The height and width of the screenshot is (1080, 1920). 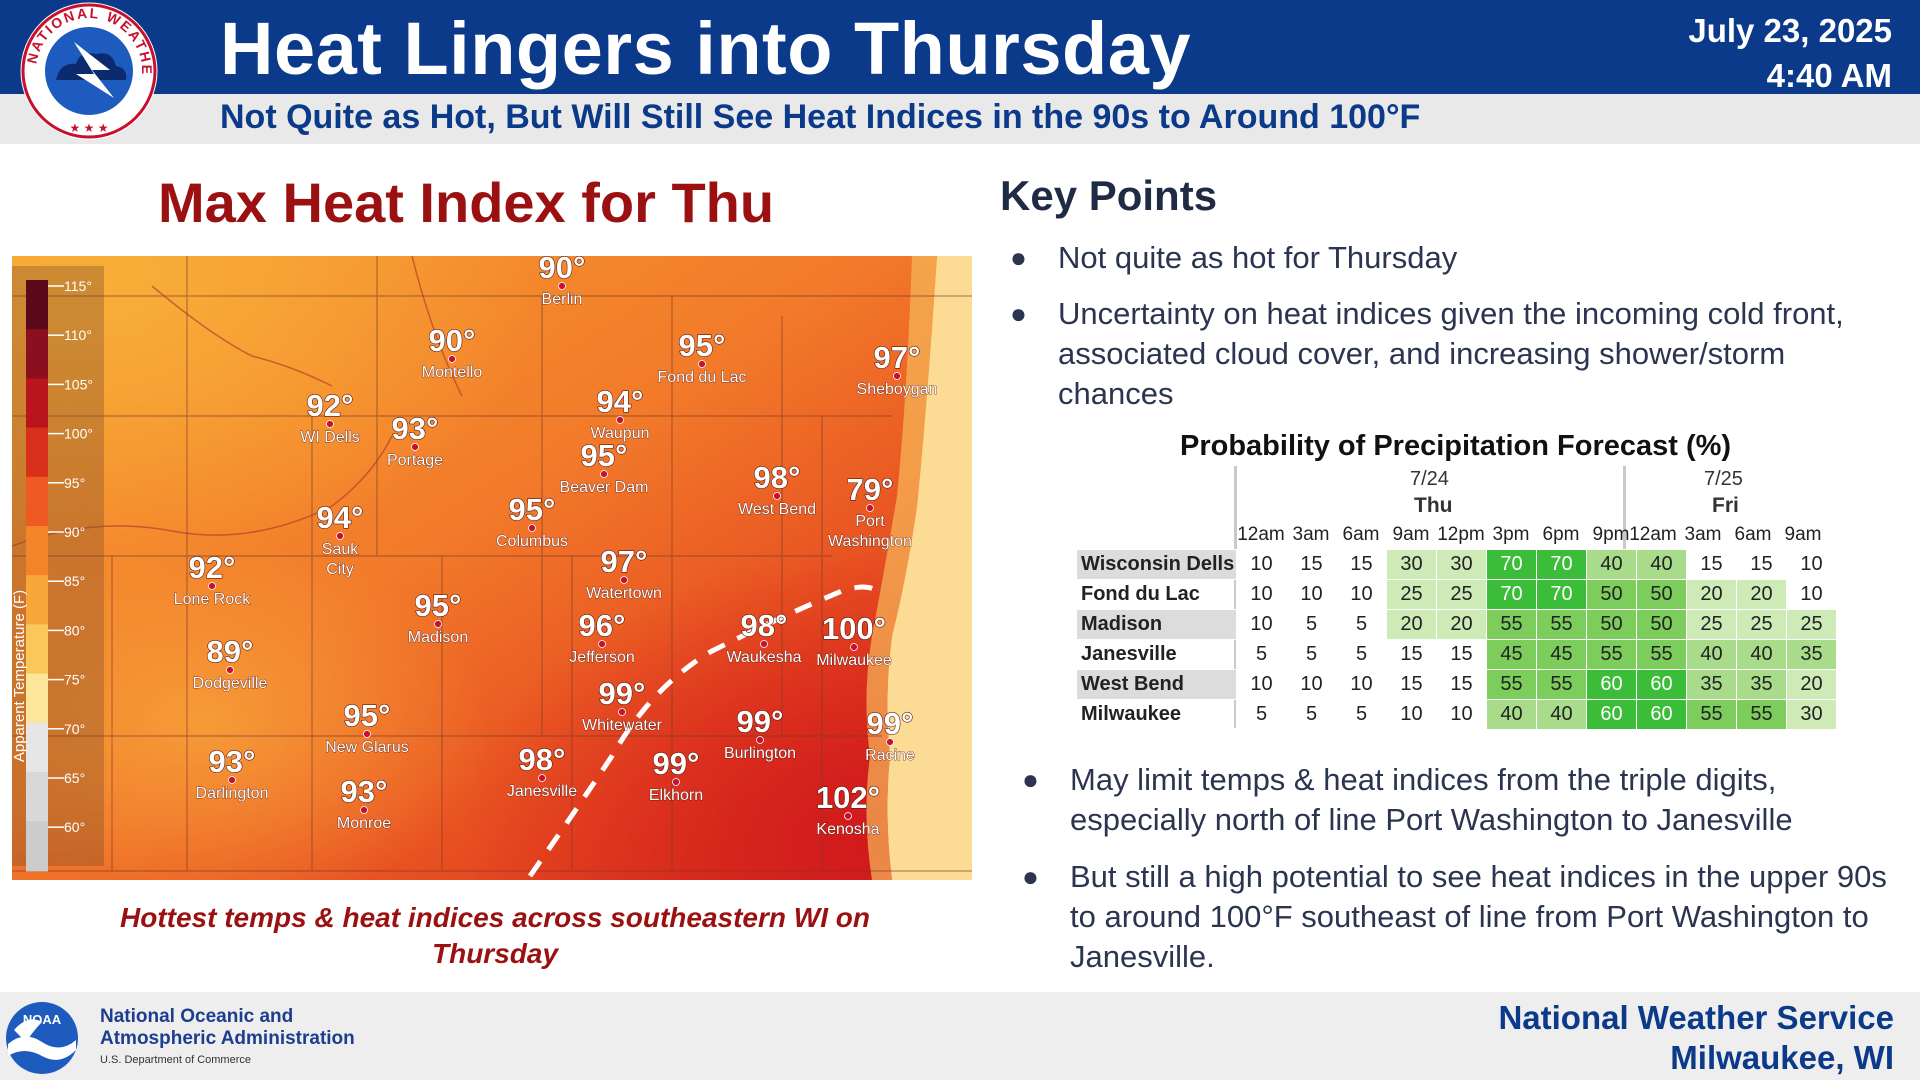 I want to click on heat-index-value: 97°, so click(x=624, y=561).